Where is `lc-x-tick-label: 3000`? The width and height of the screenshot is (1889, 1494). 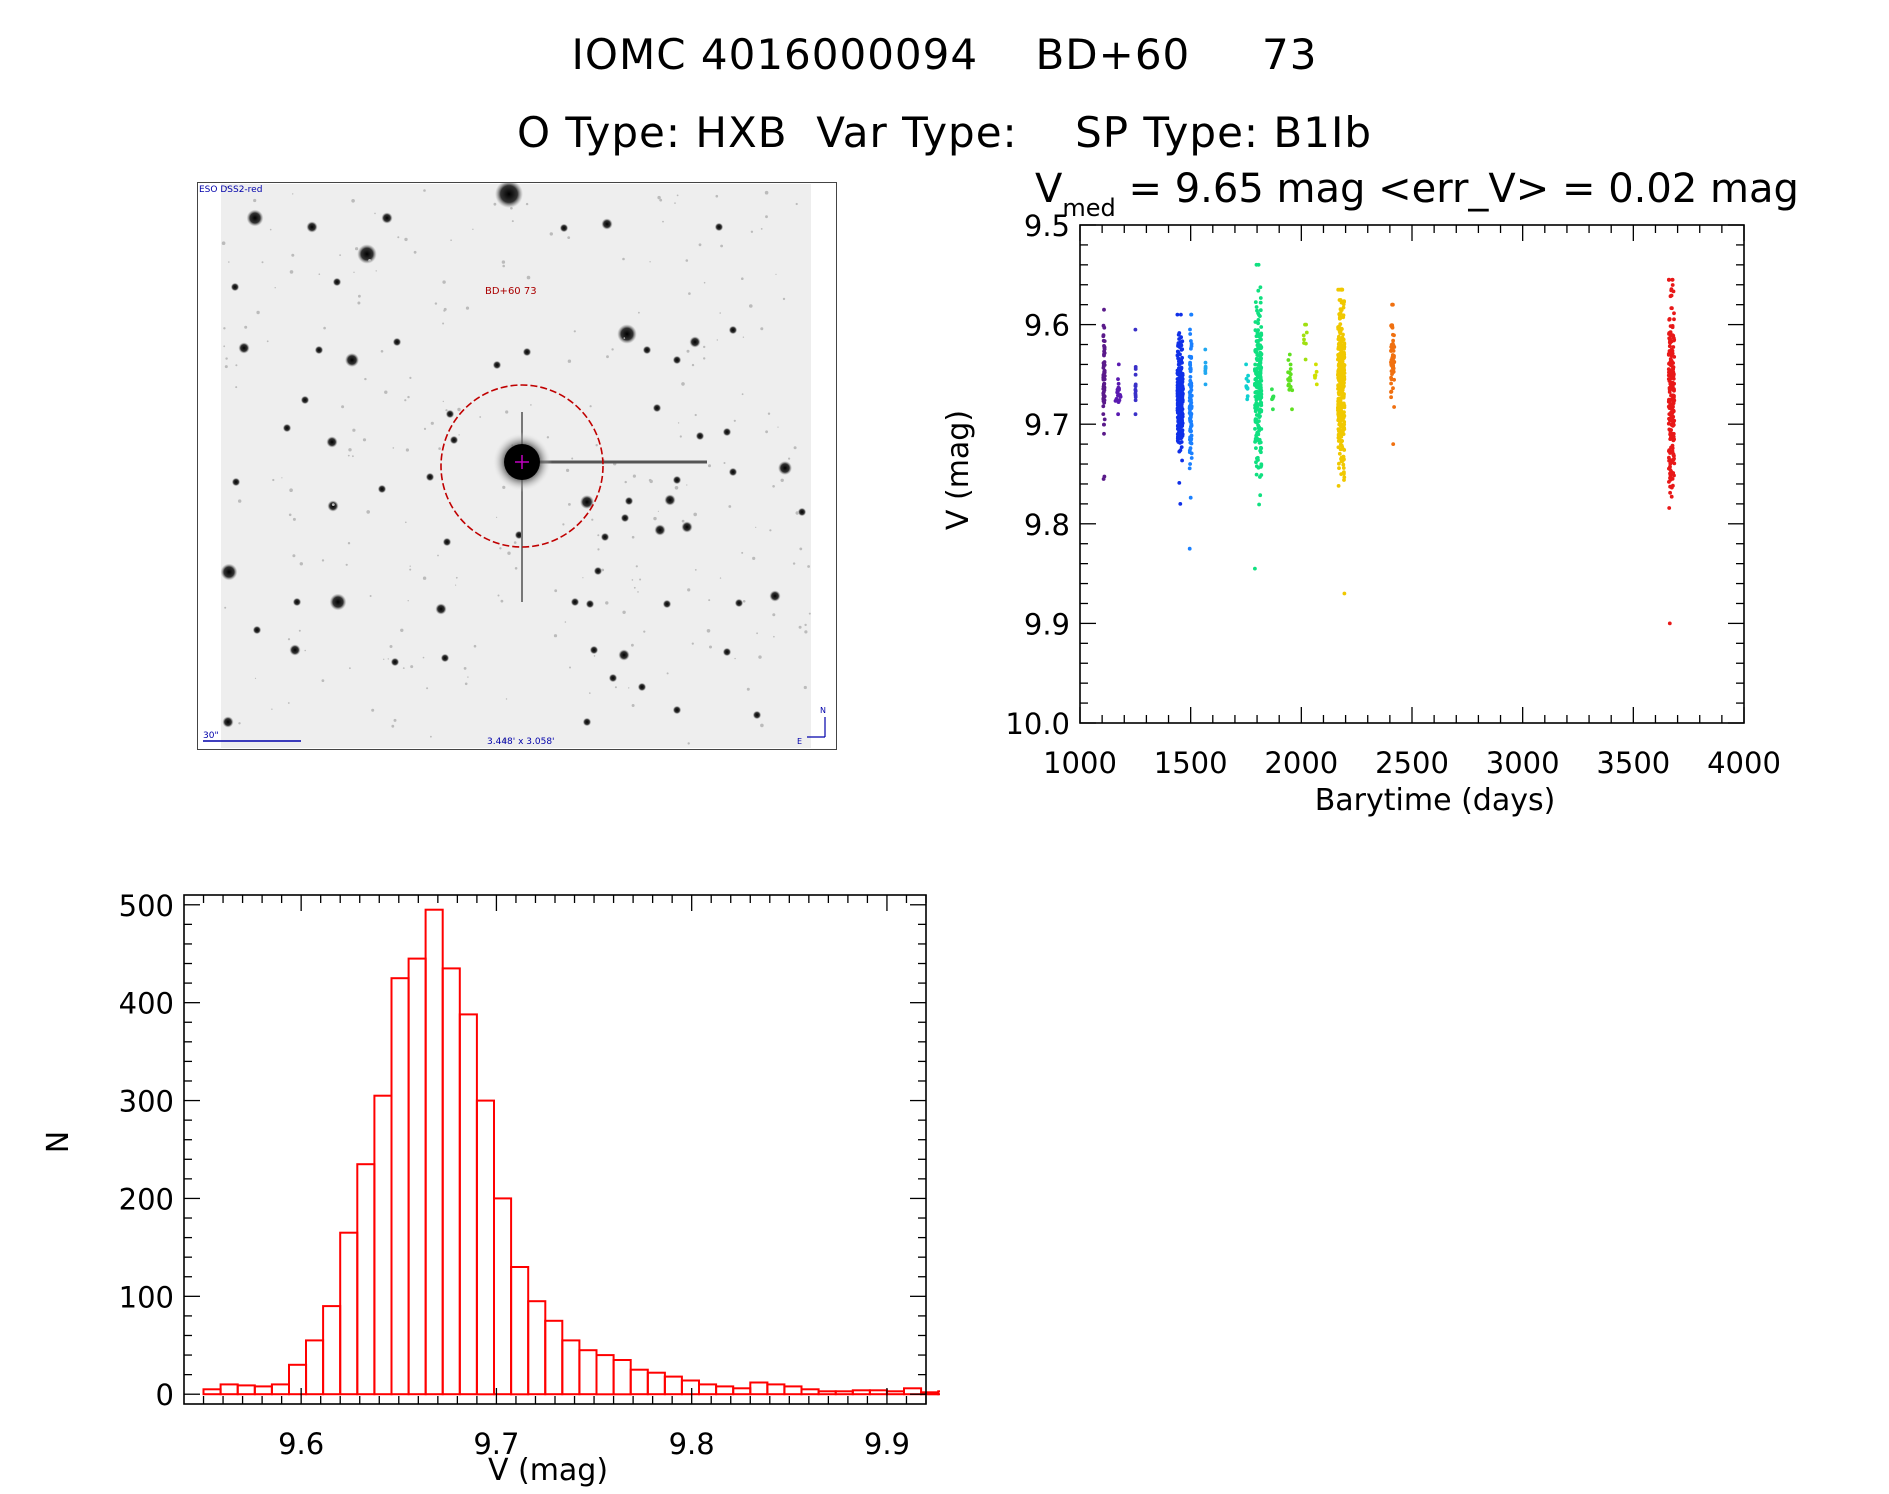
lc-x-tick-label: 3000 is located at coordinates (1523, 763).